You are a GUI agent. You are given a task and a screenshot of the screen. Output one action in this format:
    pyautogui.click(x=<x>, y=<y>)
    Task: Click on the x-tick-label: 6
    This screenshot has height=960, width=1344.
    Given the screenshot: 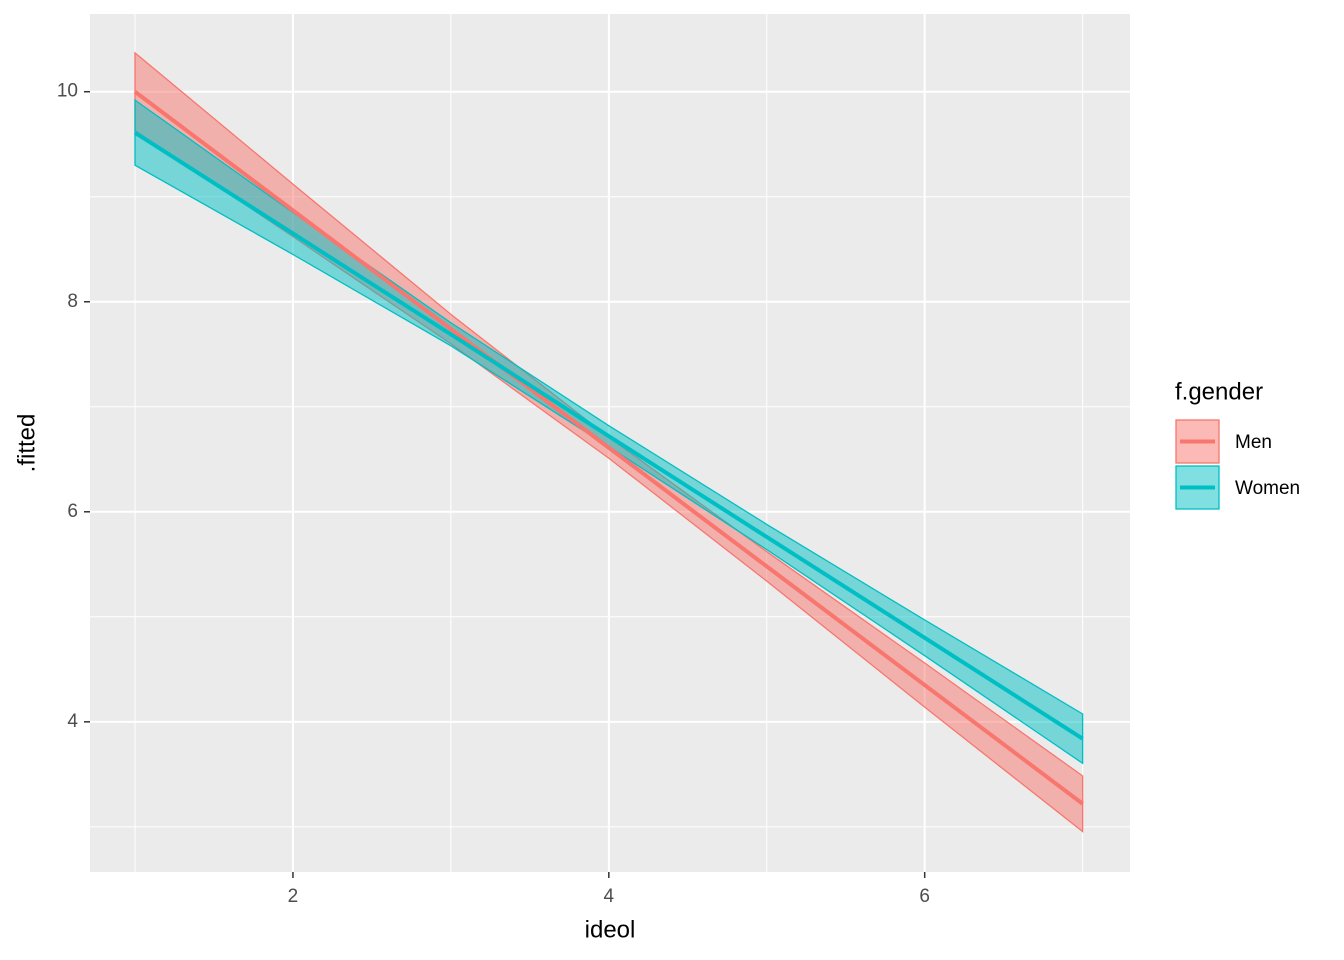 What is the action you would take?
    pyautogui.click(x=924, y=896)
    